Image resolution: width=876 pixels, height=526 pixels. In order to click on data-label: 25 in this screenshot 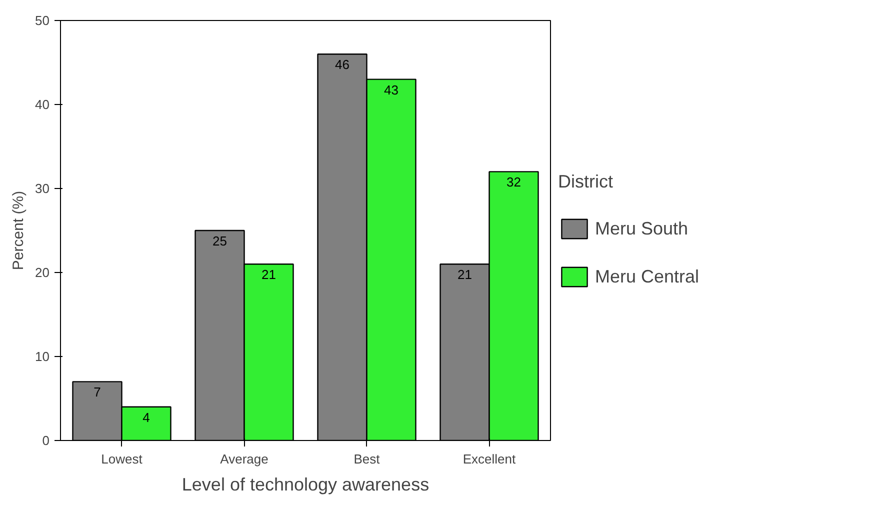, I will do `click(219, 241)`.